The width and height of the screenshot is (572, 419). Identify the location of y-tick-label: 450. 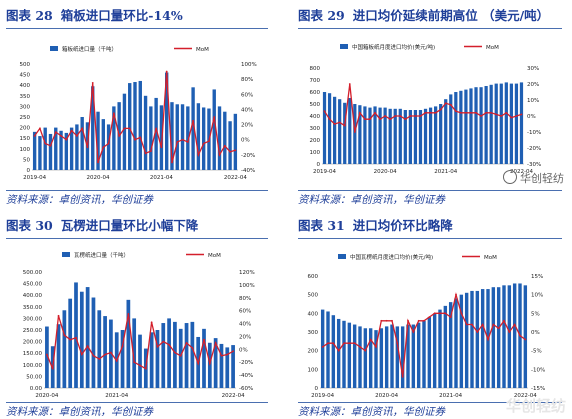
(25, 76).